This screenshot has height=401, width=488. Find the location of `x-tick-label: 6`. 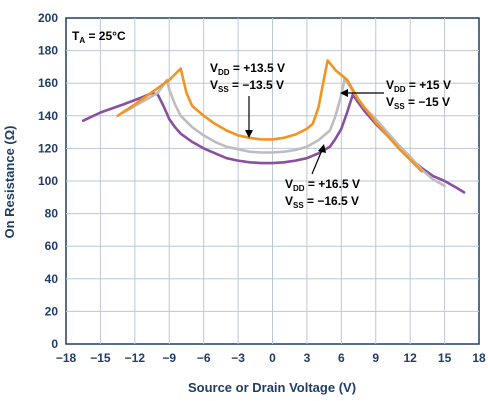

x-tick-label: 6 is located at coordinates (341, 358).